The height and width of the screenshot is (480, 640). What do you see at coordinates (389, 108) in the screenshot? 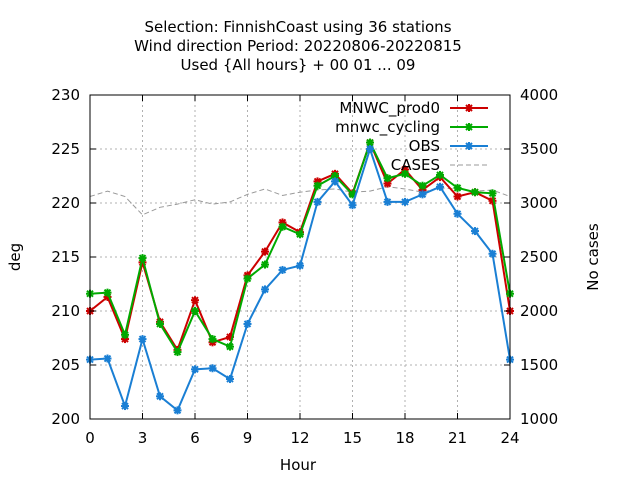
I see `legend-label: MNWC_prod0` at bounding box center [389, 108].